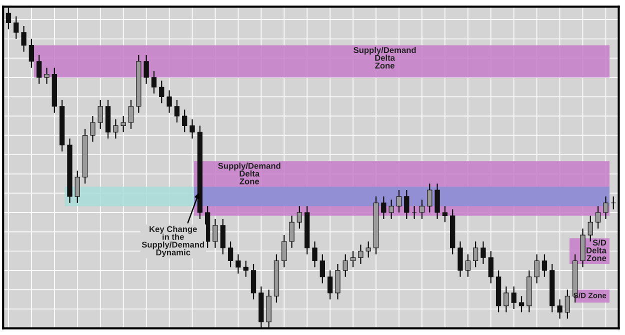 This screenshot has width=625, height=335. Describe the element at coordinates (596, 250) in the screenshot. I see `band-label: S/D Delta Zone` at that location.